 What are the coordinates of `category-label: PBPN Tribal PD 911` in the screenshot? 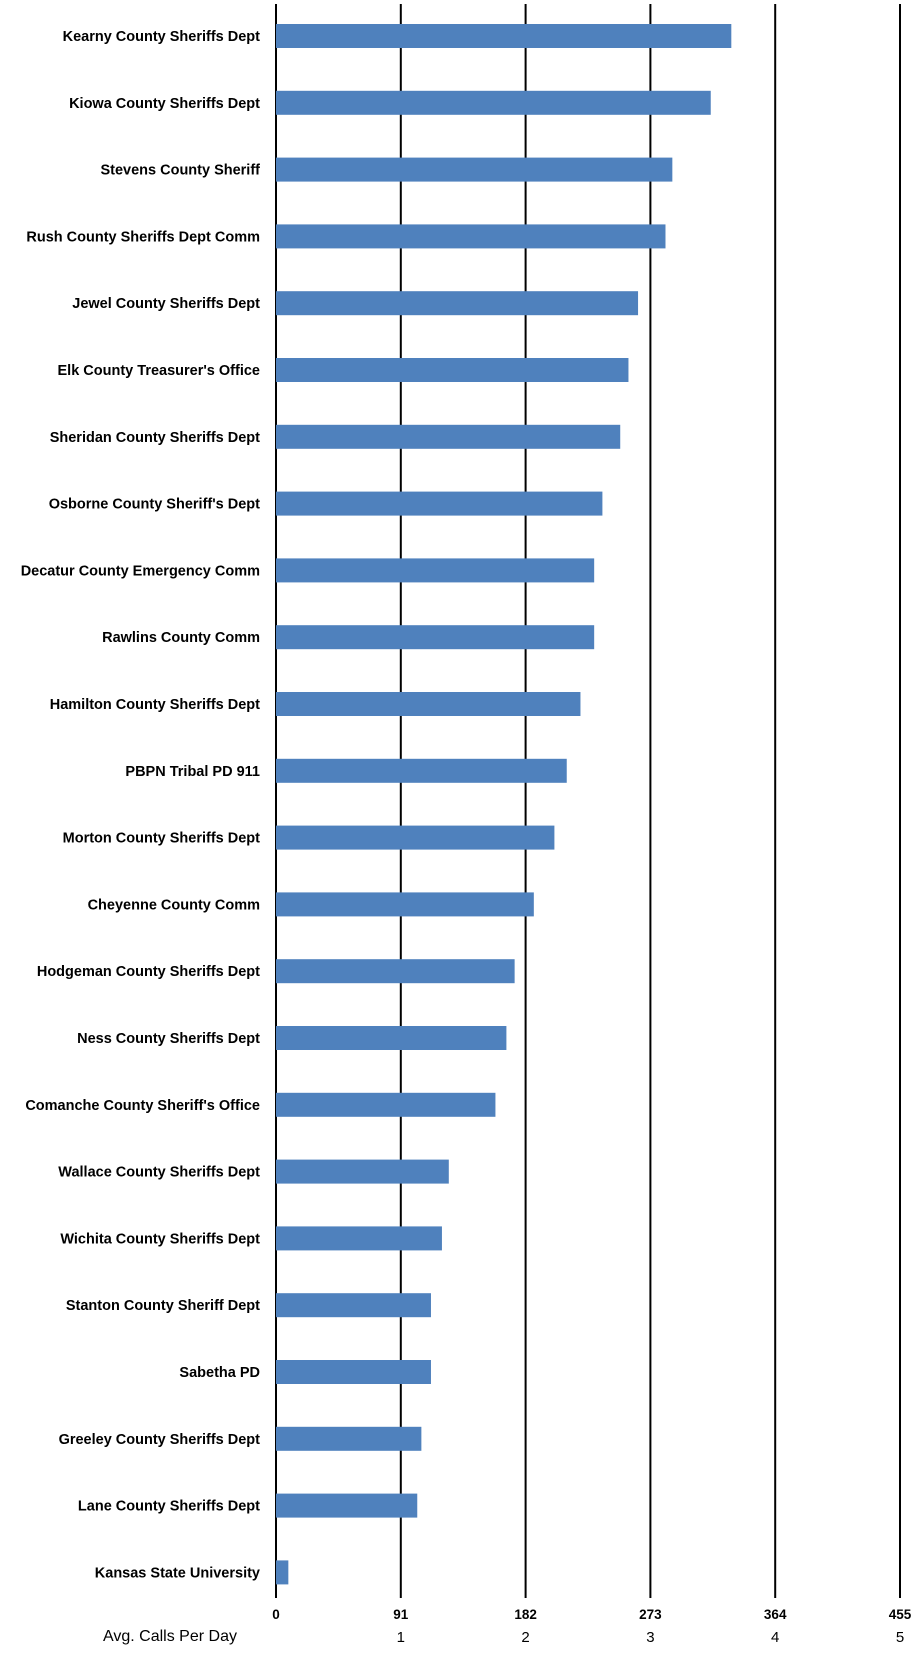 It's located at (192, 772).